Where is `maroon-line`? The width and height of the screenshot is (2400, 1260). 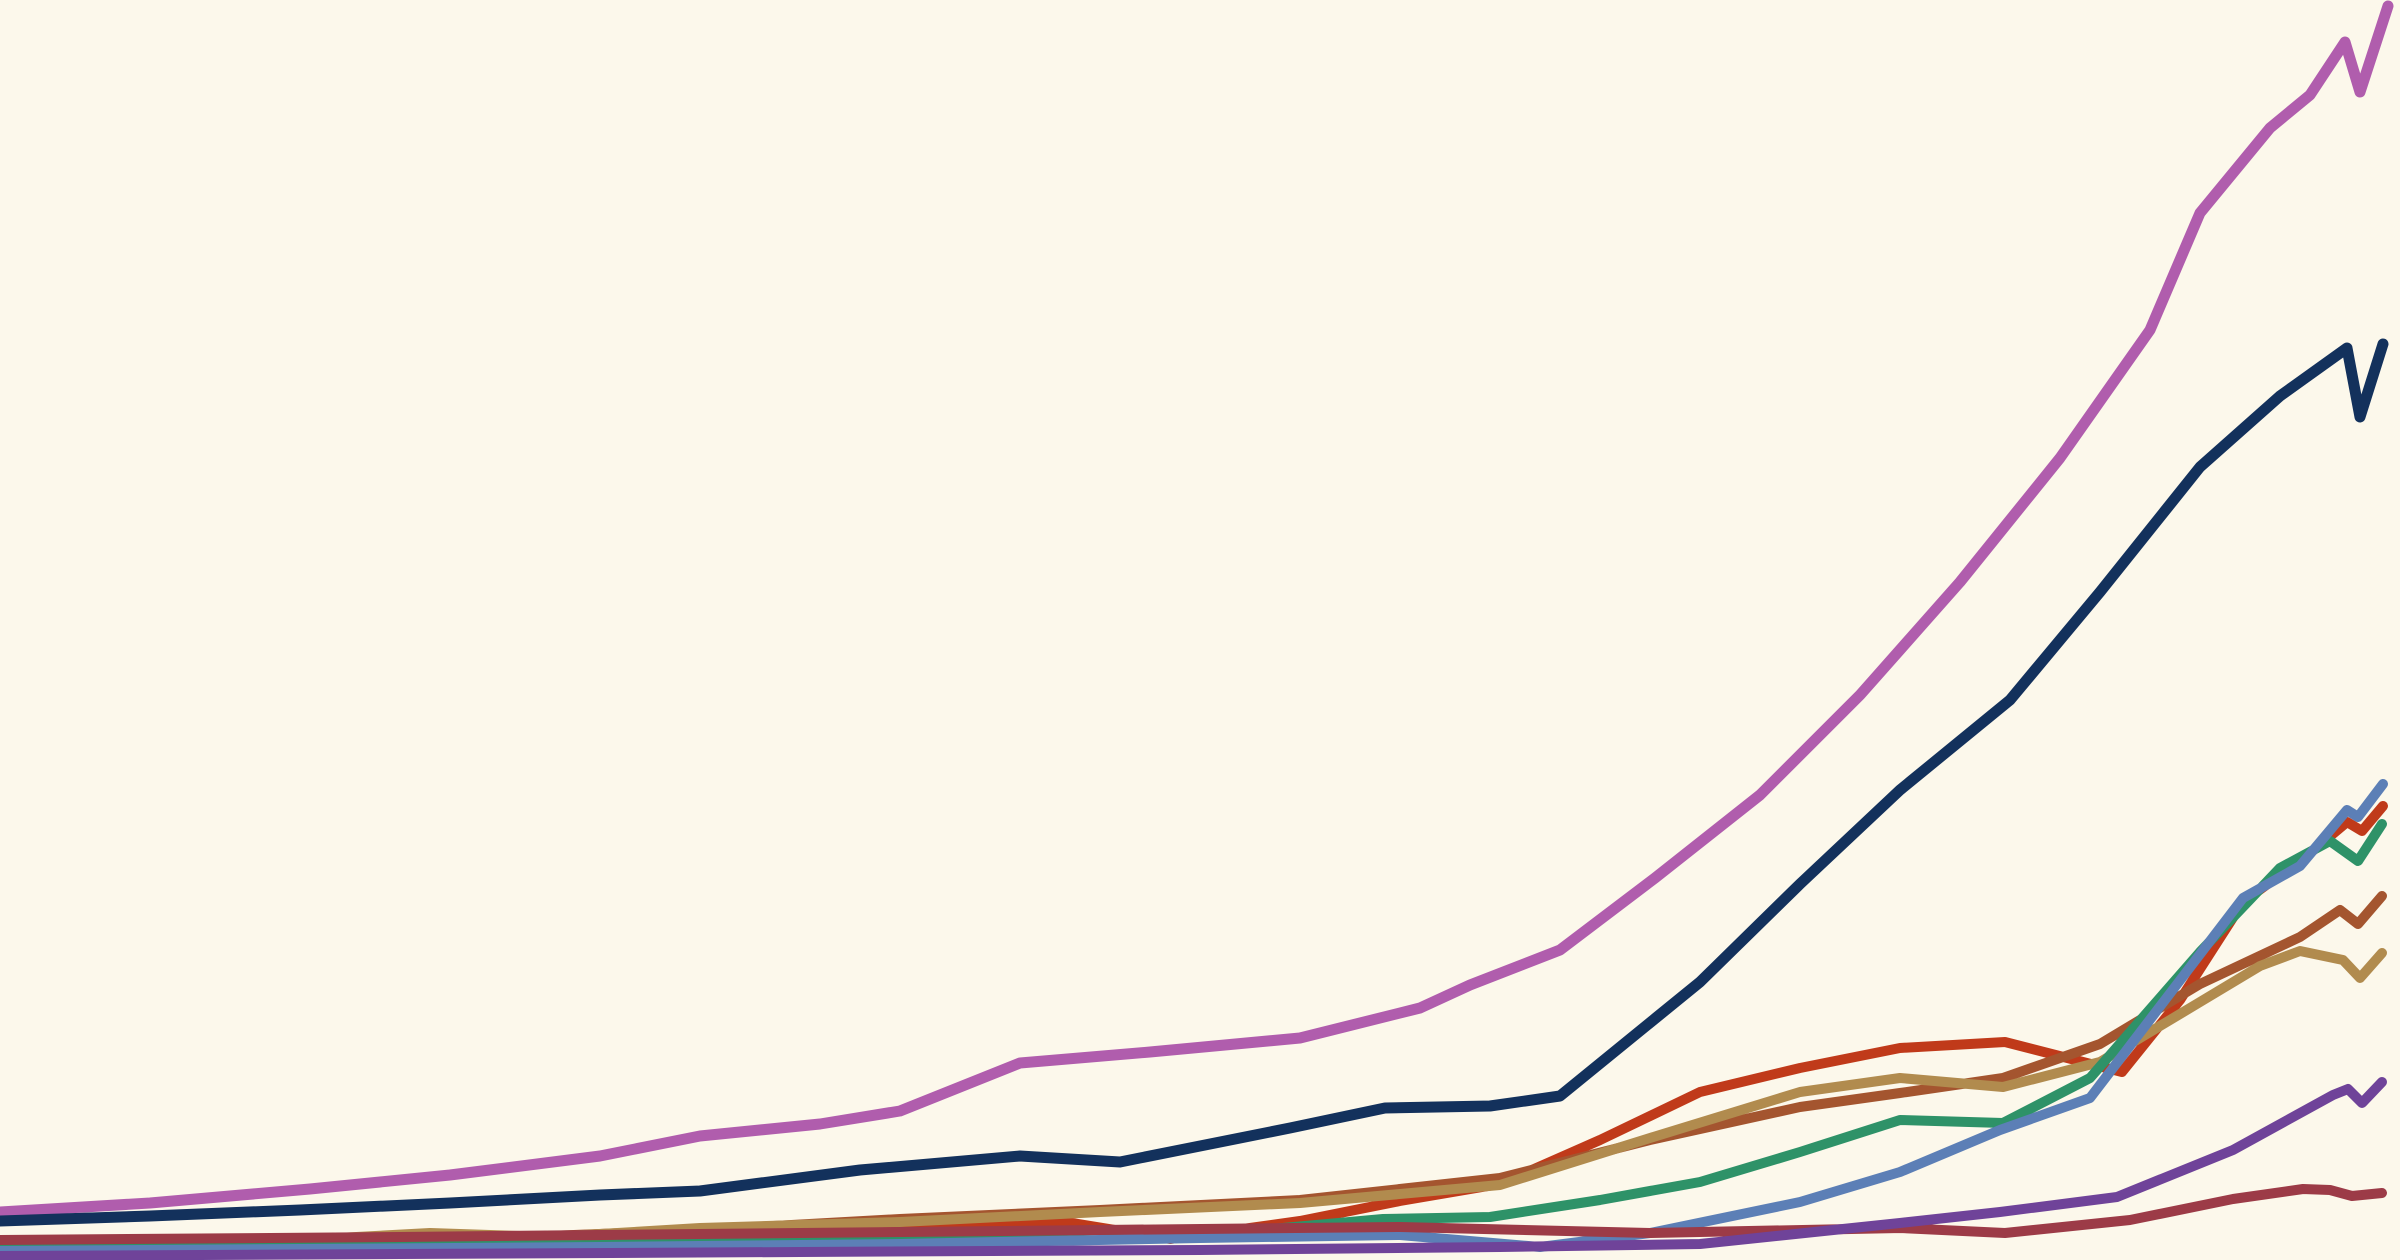 maroon-line is located at coordinates (1193, 1214).